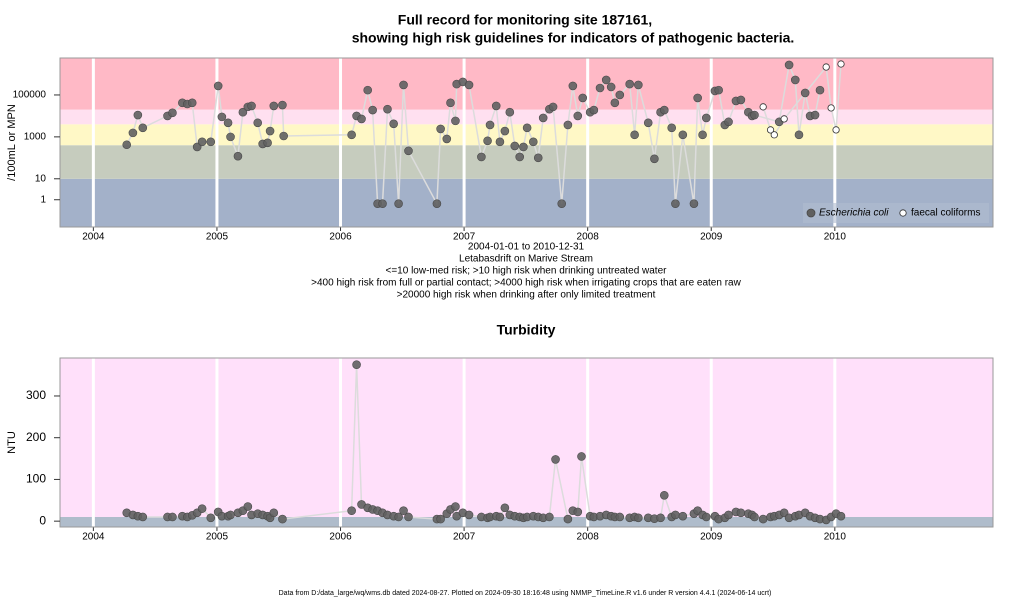 This screenshot has width=1024, height=600. Describe the element at coordinates (12, 442) in the screenshot. I see `y-axis-label: NTU` at that location.